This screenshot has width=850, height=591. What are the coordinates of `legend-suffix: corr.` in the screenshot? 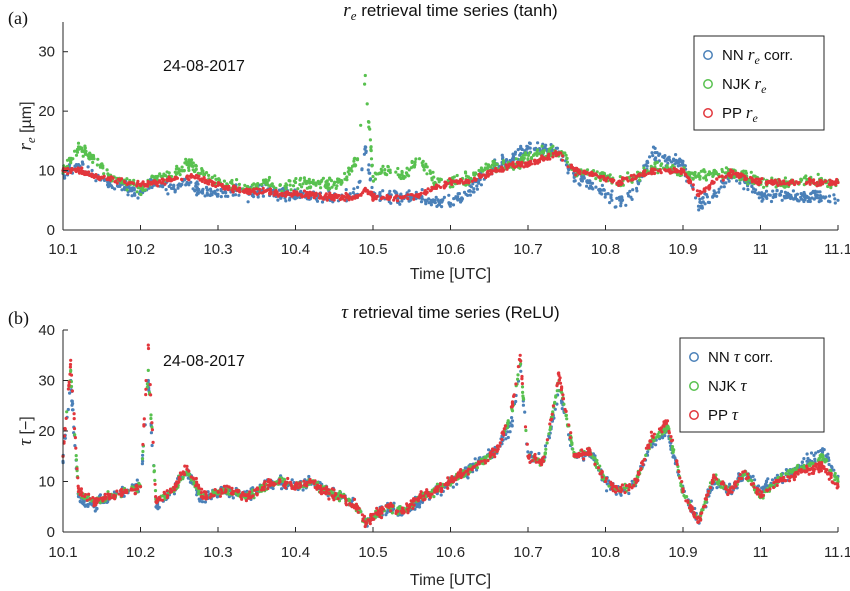 It's located at (776, 55).